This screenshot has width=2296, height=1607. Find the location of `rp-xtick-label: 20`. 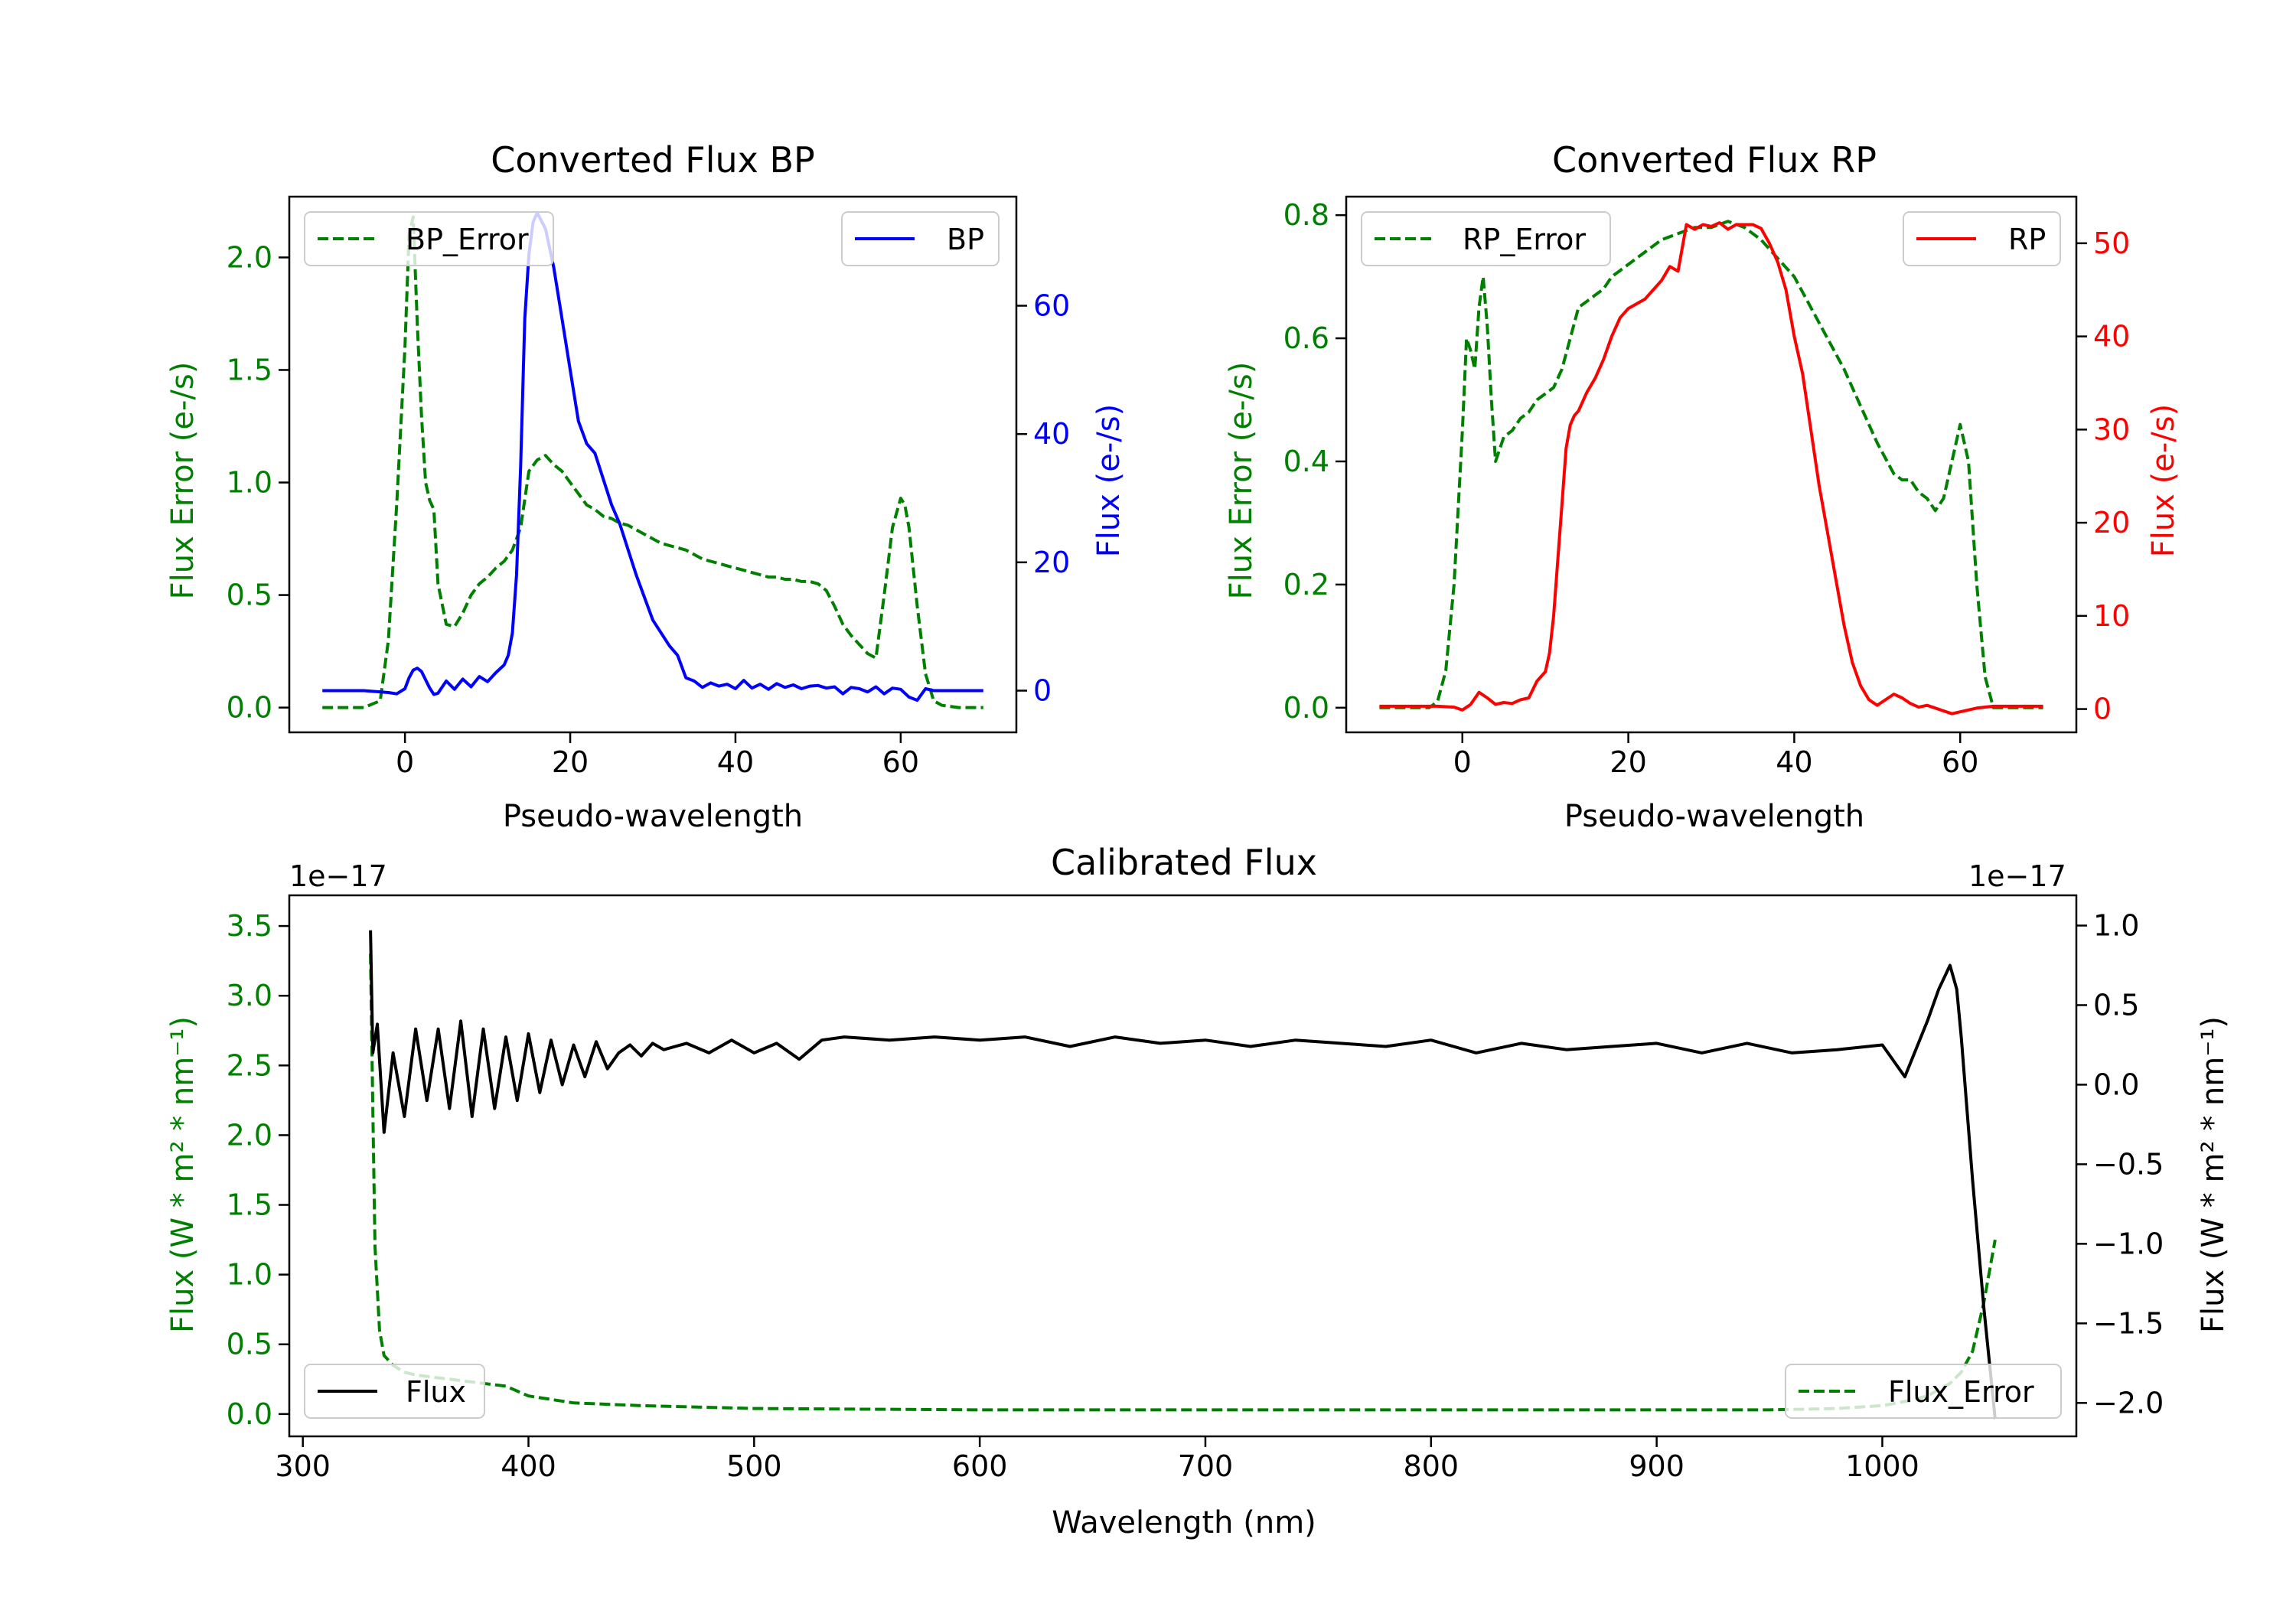

rp-xtick-label: 20 is located at coordinates (1627, 762).